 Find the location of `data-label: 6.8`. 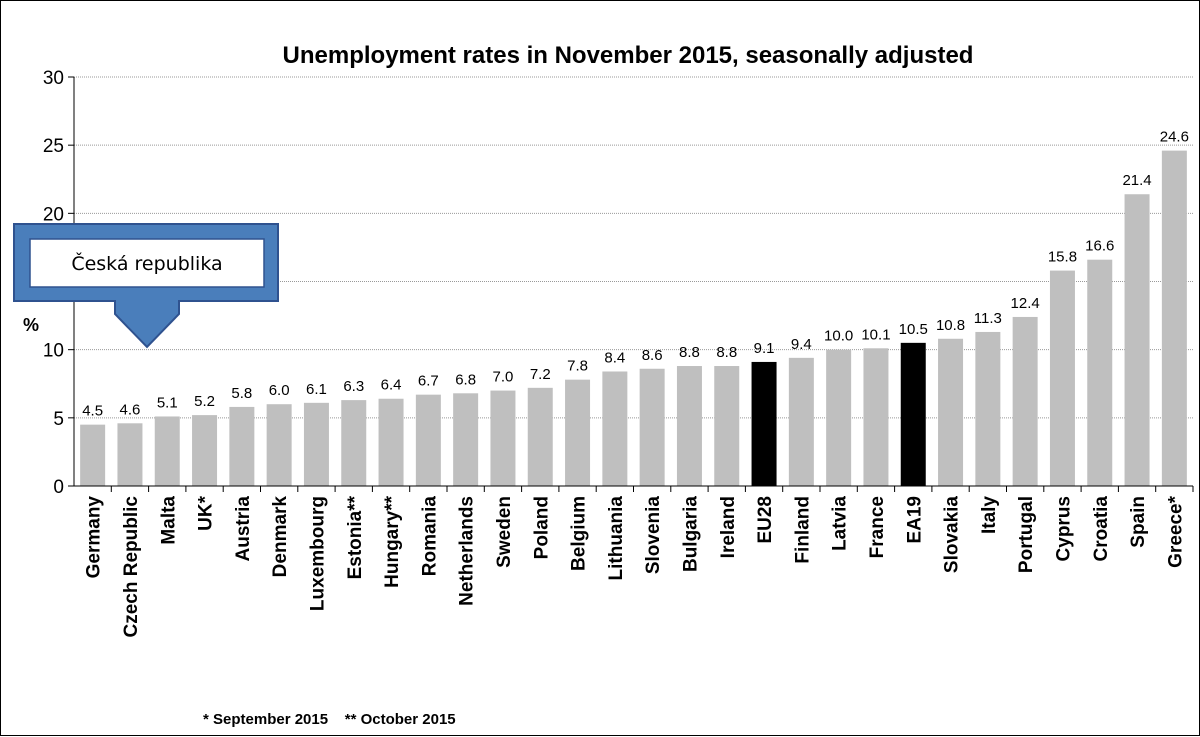

data-label: 6.8 is located at coordinates (465, 379).